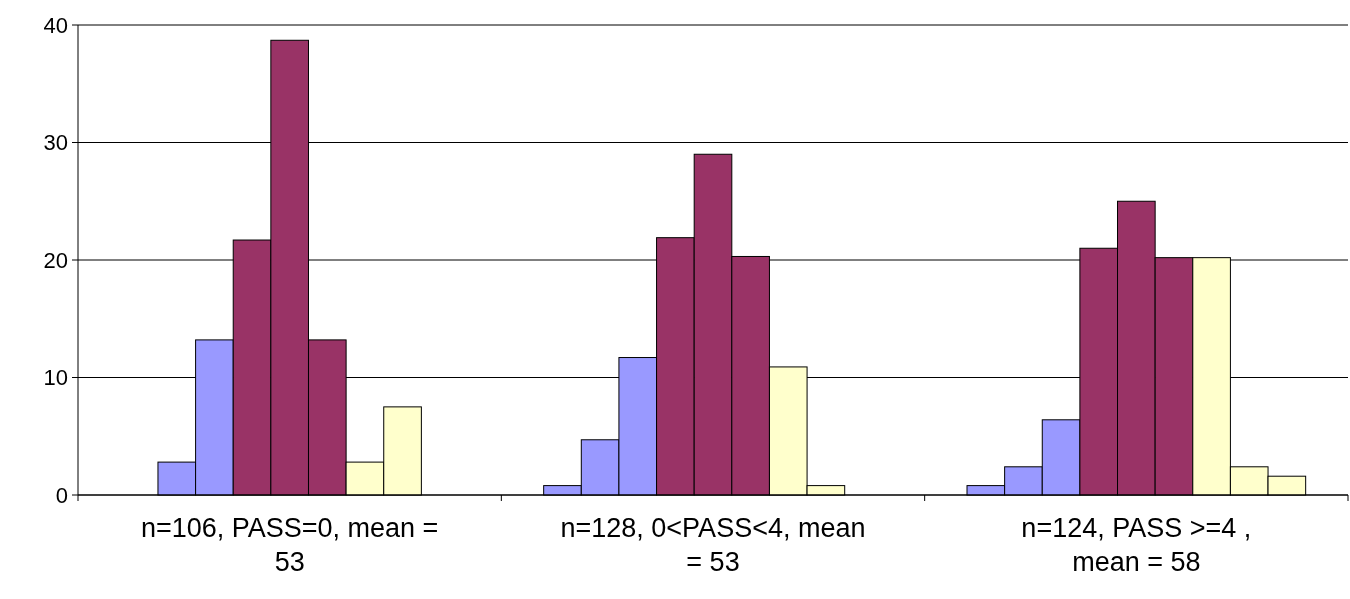 Image resolution: width=1350 pixels, height=599 pixels. I want to click on y-tick-label: 20, so click(55, 260).